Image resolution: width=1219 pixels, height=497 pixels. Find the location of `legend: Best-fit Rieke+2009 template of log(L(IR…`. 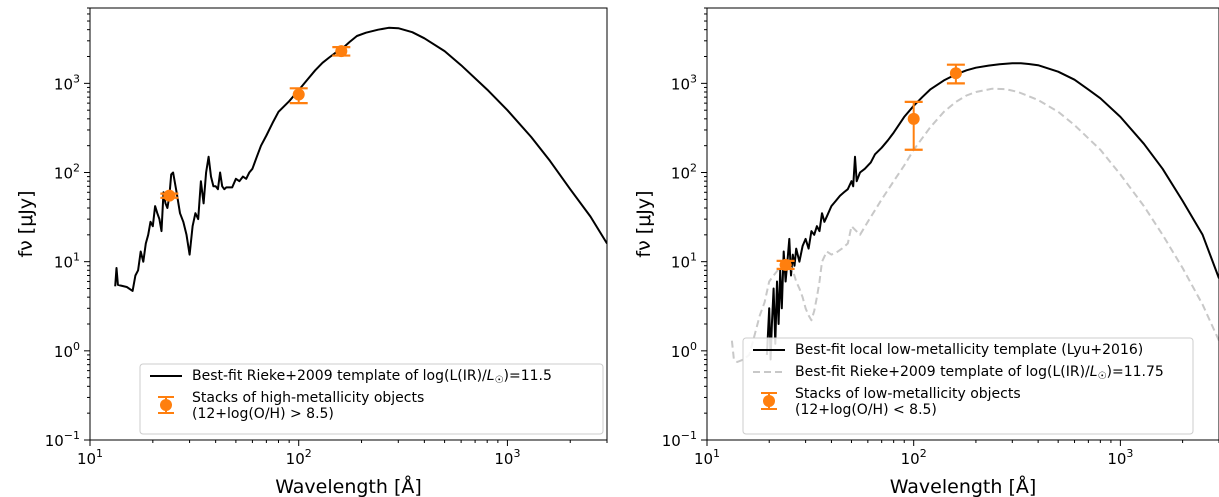

legend: Best-fit Rieke+2009 template of log(L(IR… is located at coordinates (371, 399).